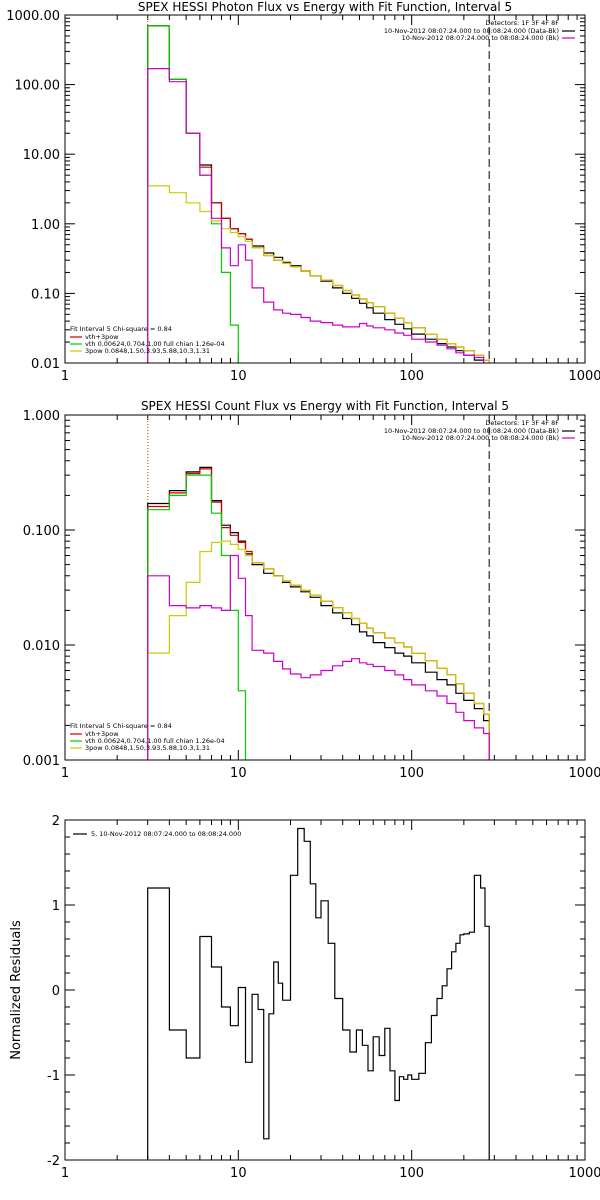 This screenshot has width=600, height=1200. I want to click on y-tick-label: 100.00, so click(38, 86).